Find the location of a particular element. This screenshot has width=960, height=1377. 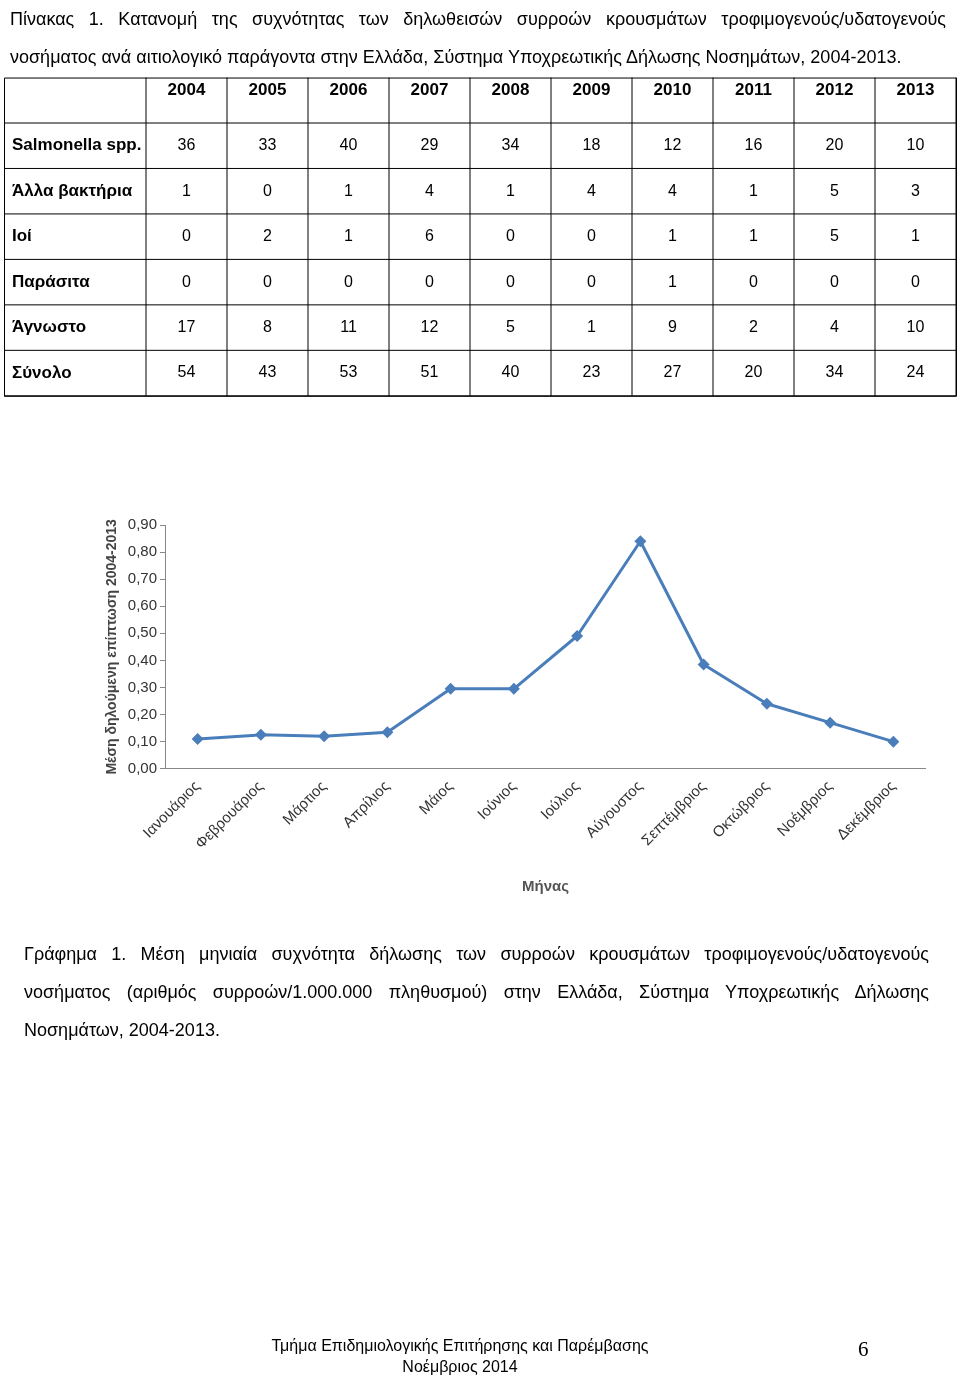

data-label: 36 is located at coordinates (186, 145).